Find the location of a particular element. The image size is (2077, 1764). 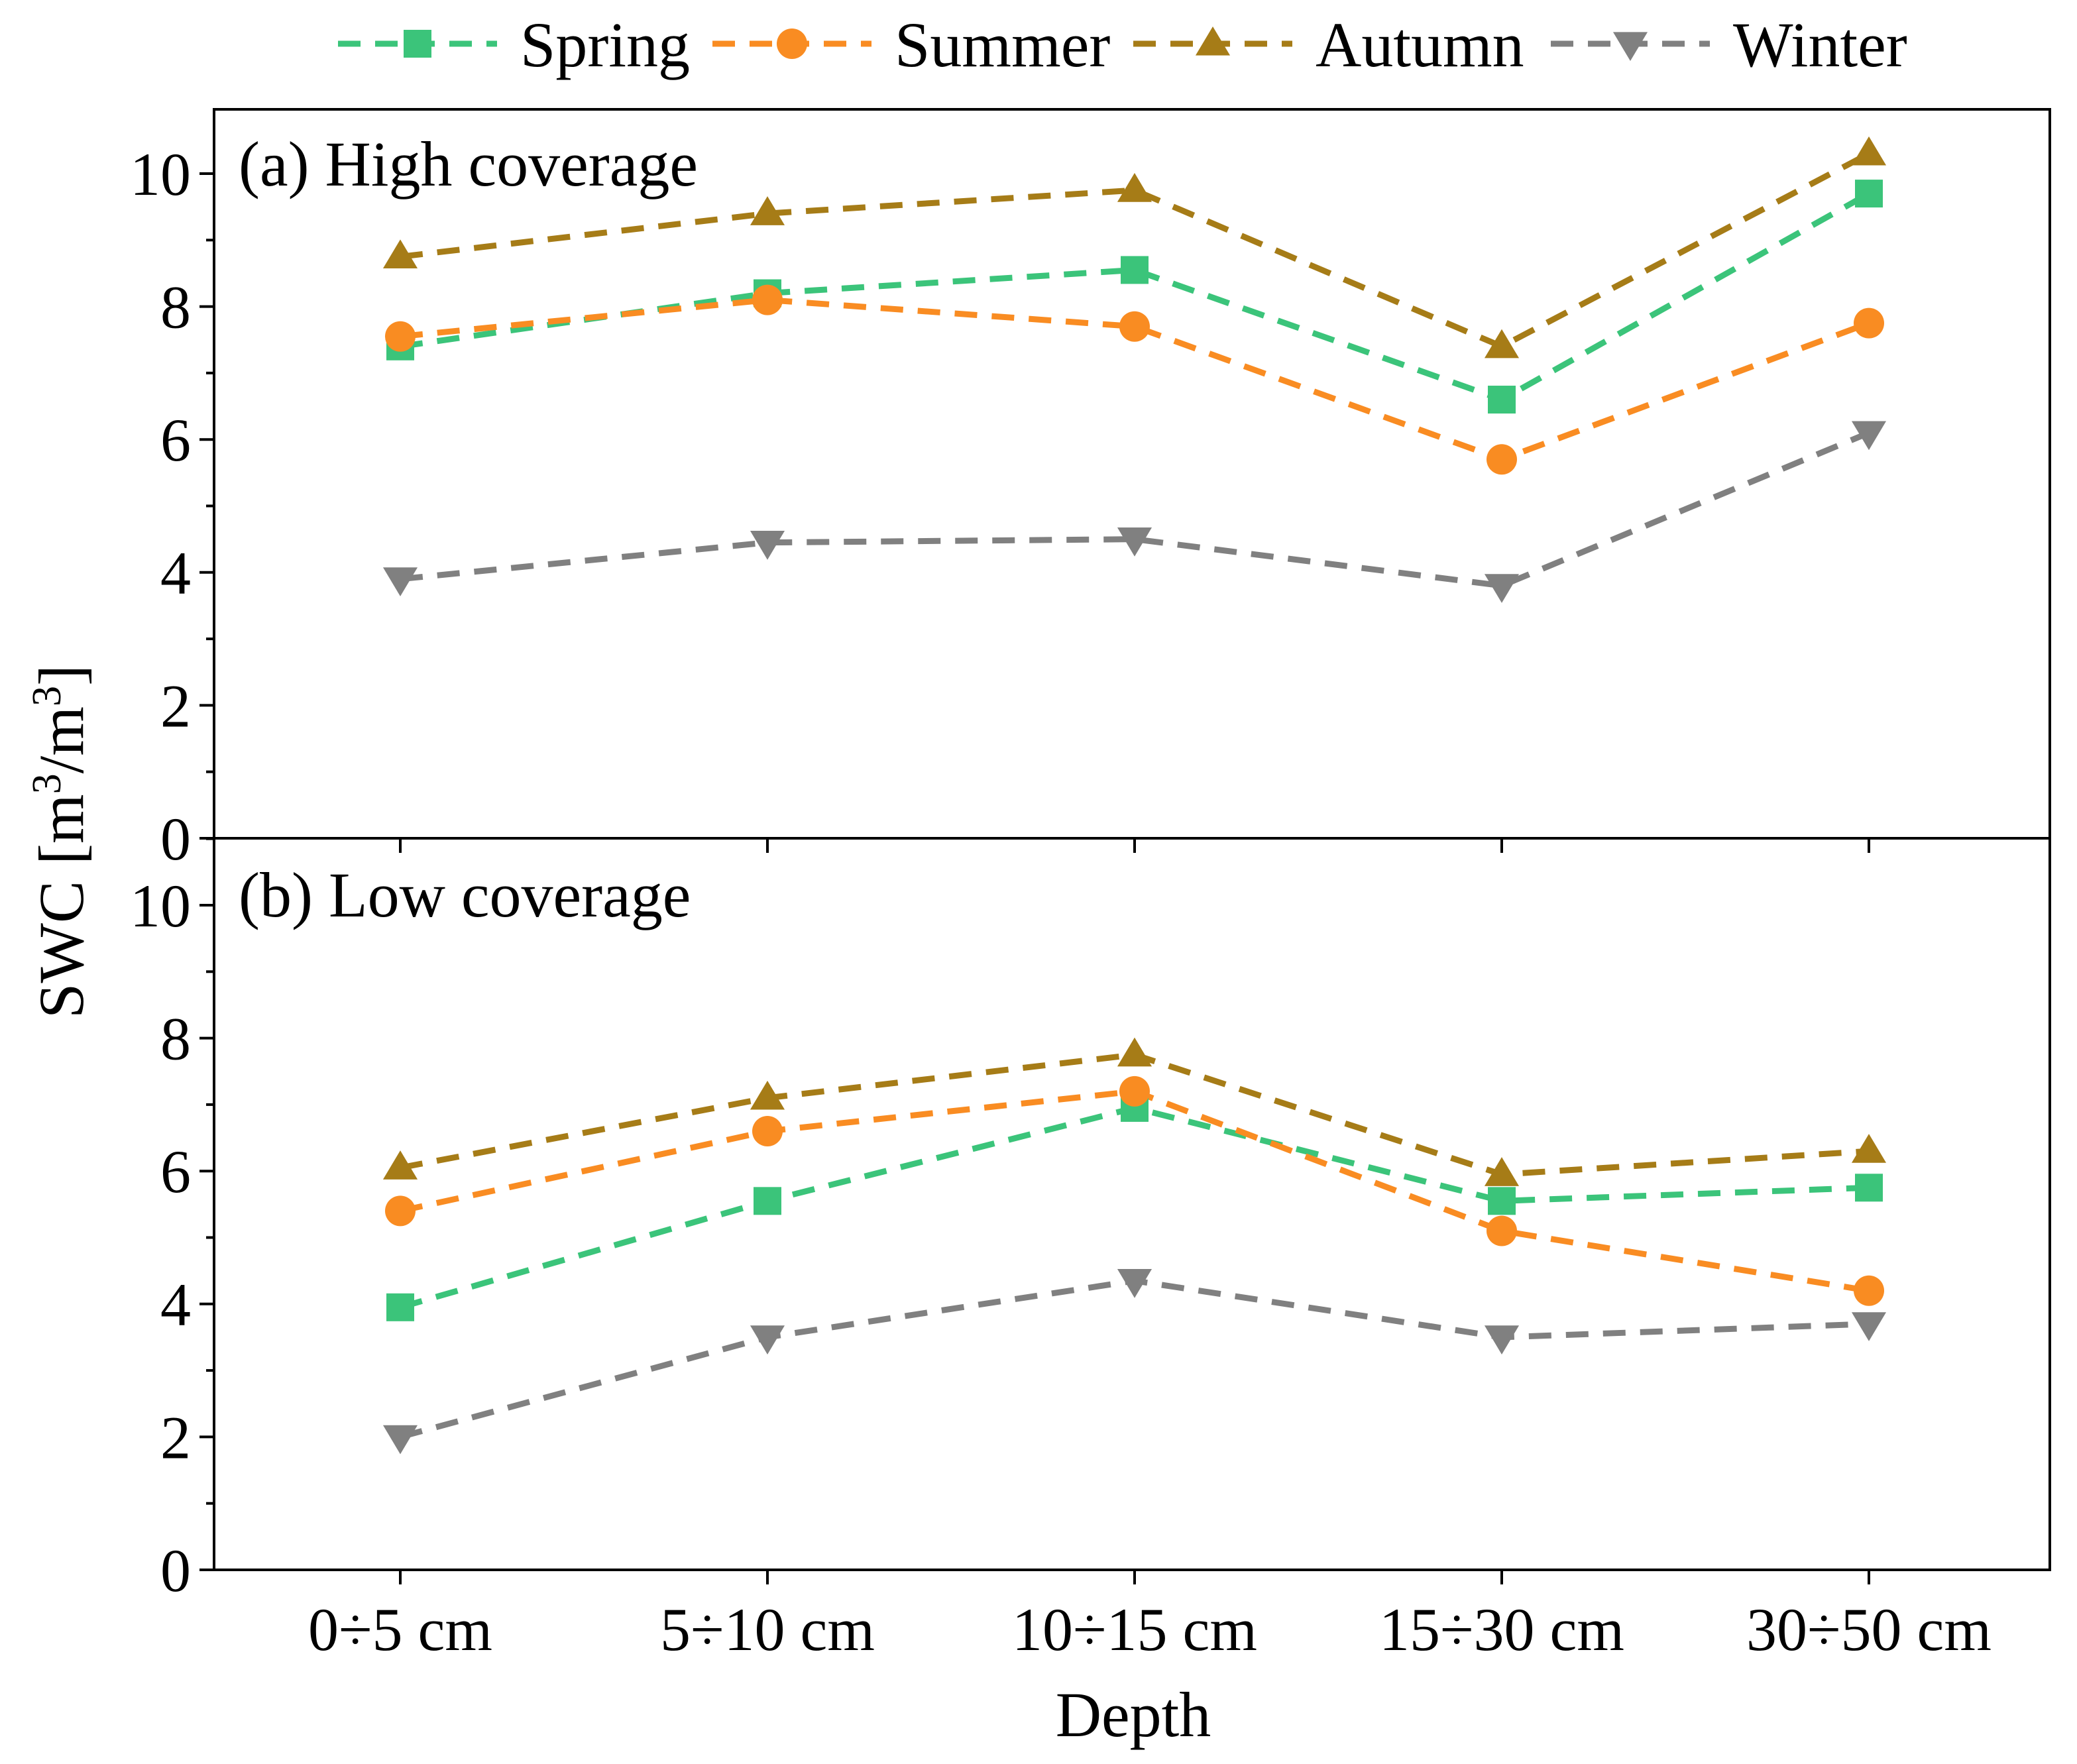

series-line-autumn is located at coordinates (1135, 250).